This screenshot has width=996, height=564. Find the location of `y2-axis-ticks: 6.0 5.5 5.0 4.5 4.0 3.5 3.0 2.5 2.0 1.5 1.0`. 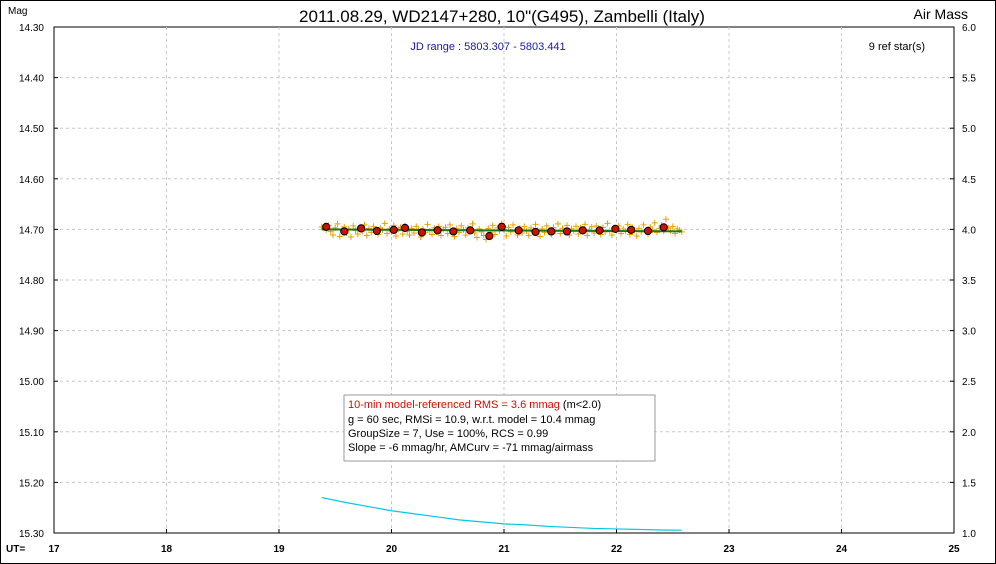

y2-axis-ticks: 6.0 5.5 5.0 4.5 4.0 3.5 3.0 2.5 2.0 1.5 1.0 is located at coordinates (963, 281).